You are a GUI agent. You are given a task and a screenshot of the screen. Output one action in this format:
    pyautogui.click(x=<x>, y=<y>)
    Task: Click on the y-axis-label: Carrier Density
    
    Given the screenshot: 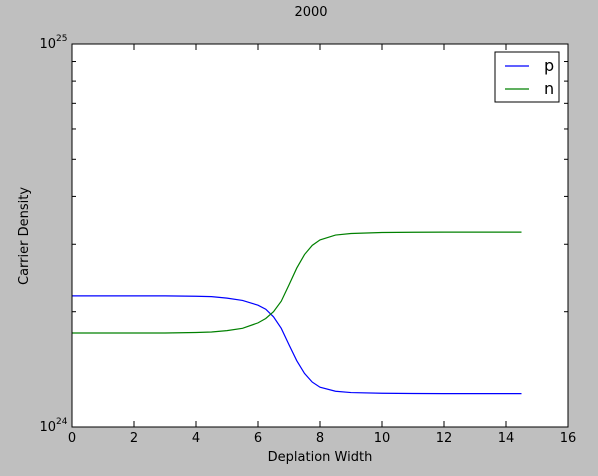 What is the action you would take?
    pyautogui.click(x=24, y=236)
    